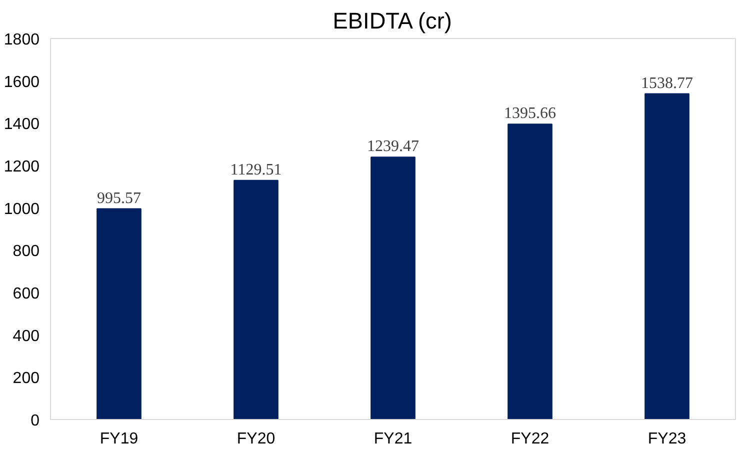  I want to click on y-tick-label: 1400, so click(22, 125).